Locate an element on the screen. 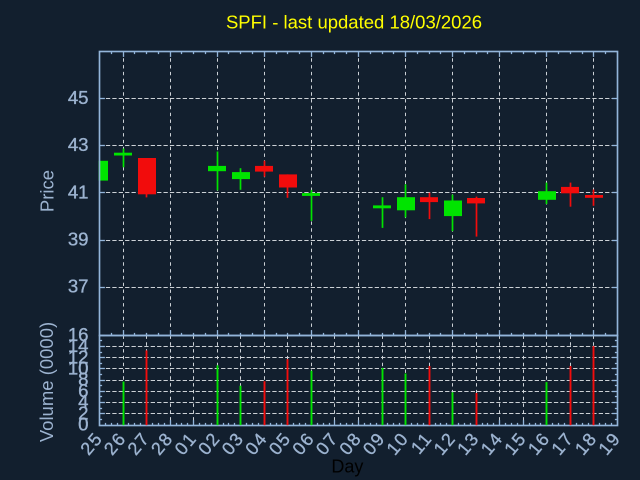 This screenshot has height=480, width=640. svg-text: Day is located at coordinates (347, 466).